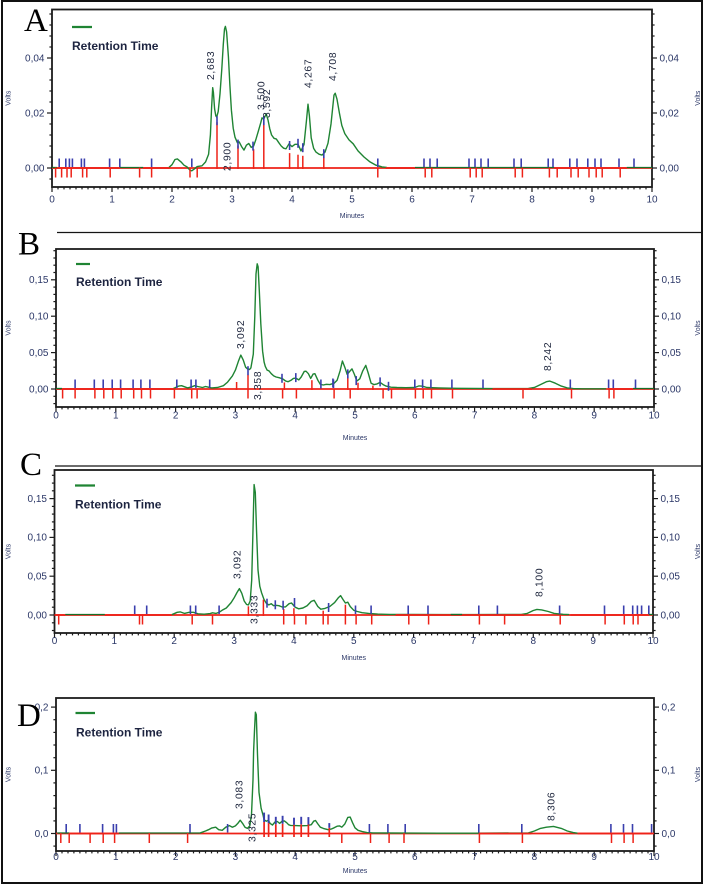 This screenshot has height=885, width=704. Describe the element at coordinates (258, 385) in the screenshot. I see `svg-text: 3,358` at that location.